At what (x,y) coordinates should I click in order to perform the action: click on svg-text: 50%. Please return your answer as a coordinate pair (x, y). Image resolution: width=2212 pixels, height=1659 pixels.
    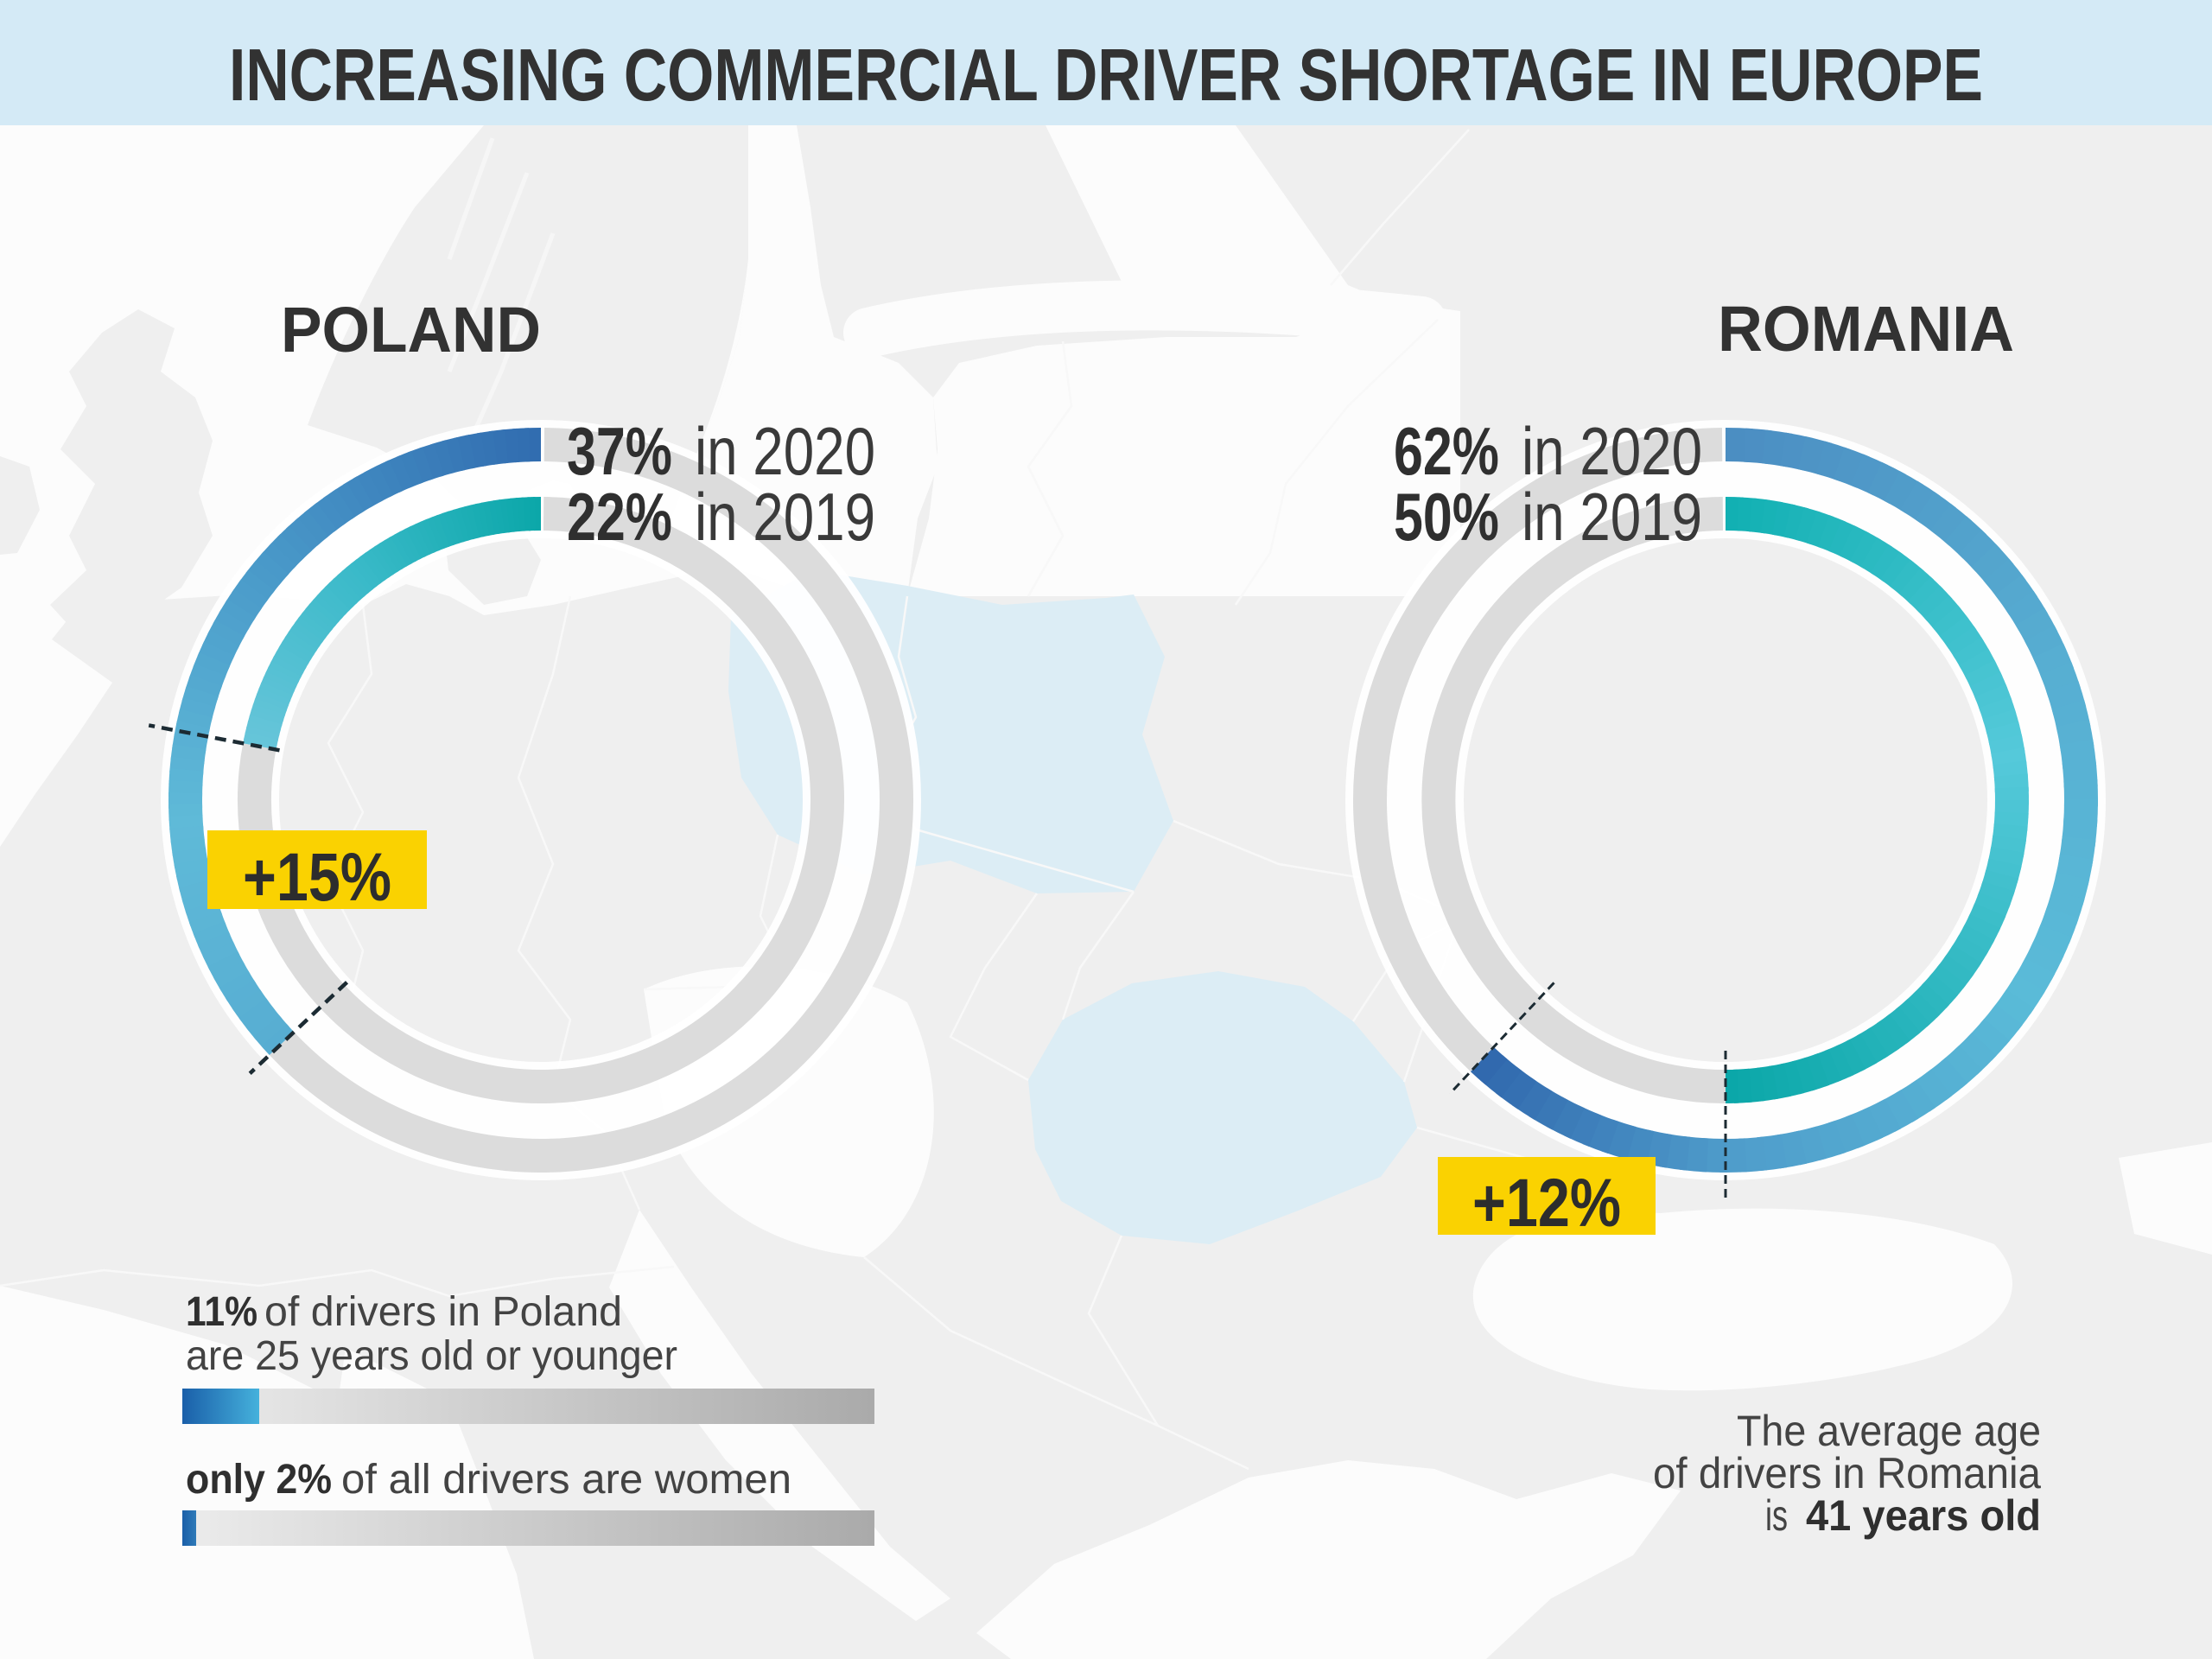
    Looking at the image, I should click on (1446, 517).